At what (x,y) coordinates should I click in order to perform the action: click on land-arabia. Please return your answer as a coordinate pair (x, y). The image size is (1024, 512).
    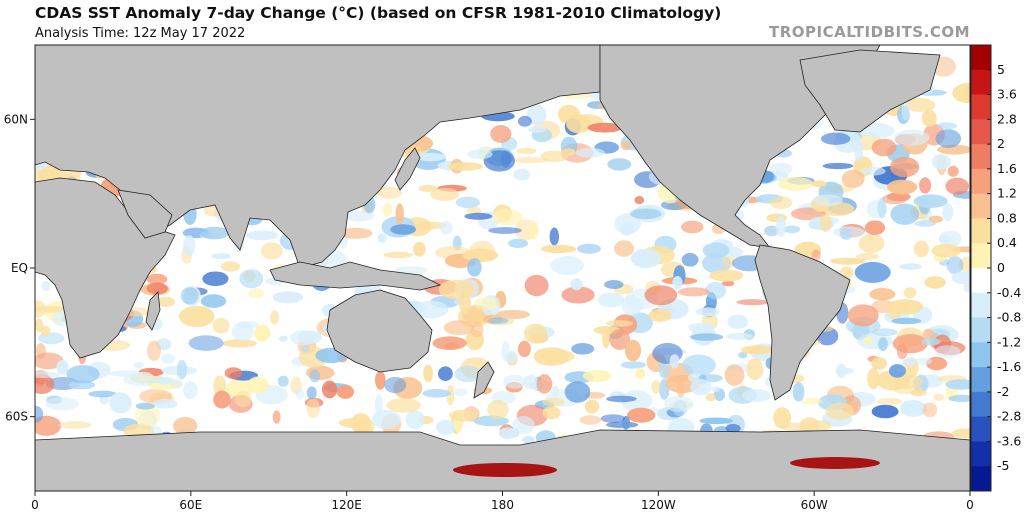
    Looking at the image, I should click on (145, 214).